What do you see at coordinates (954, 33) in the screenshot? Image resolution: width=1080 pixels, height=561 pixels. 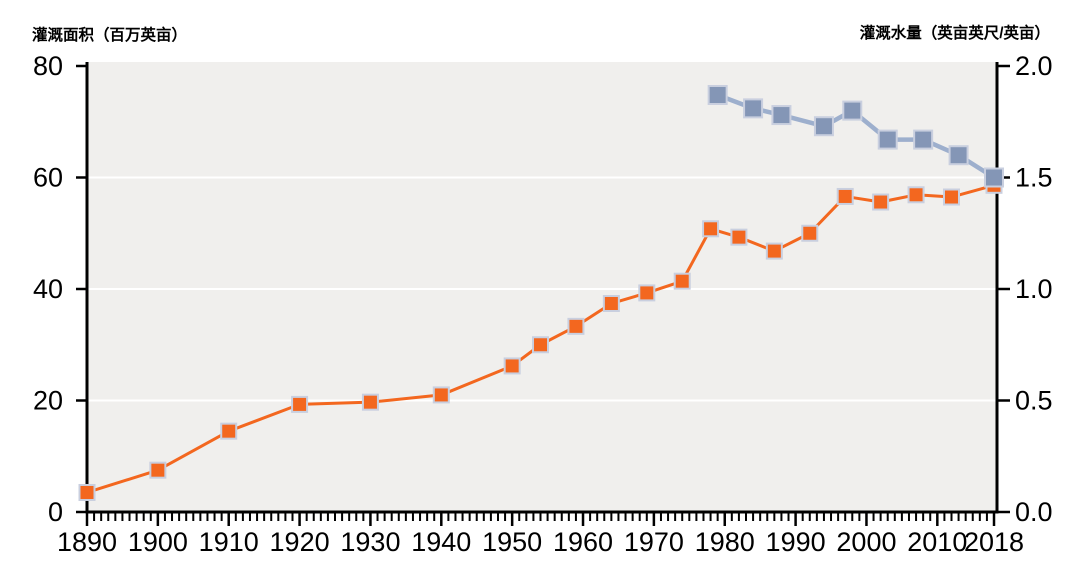 I see `right-axis-title: 灌溉水量（英亩英尺/英亩）` at bounding box center [954, 33].